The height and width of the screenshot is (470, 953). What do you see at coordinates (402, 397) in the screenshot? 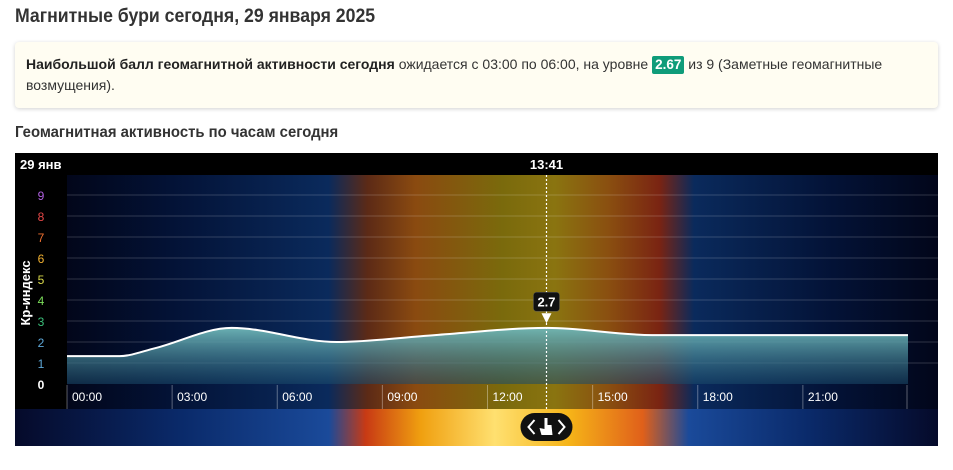
I see `x-tick-label: 09:00` at bounding box center [402, 397].